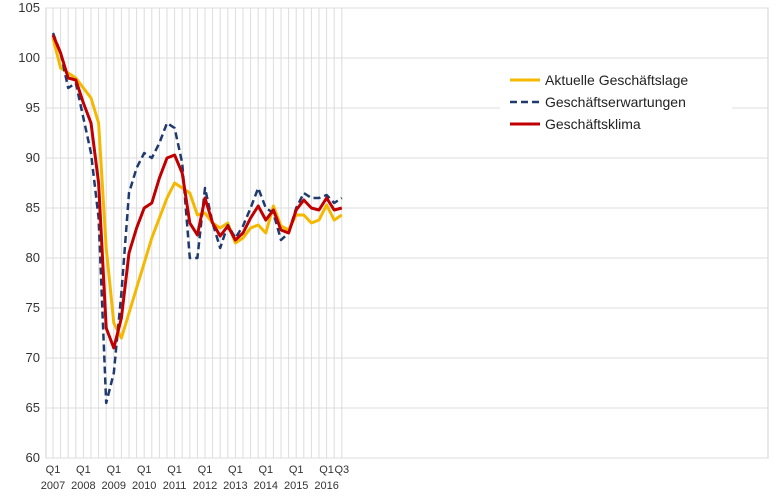  Describe the element at coordinates (33, 457) in the screenshot. I see `y-tick-label: 60` at that location.